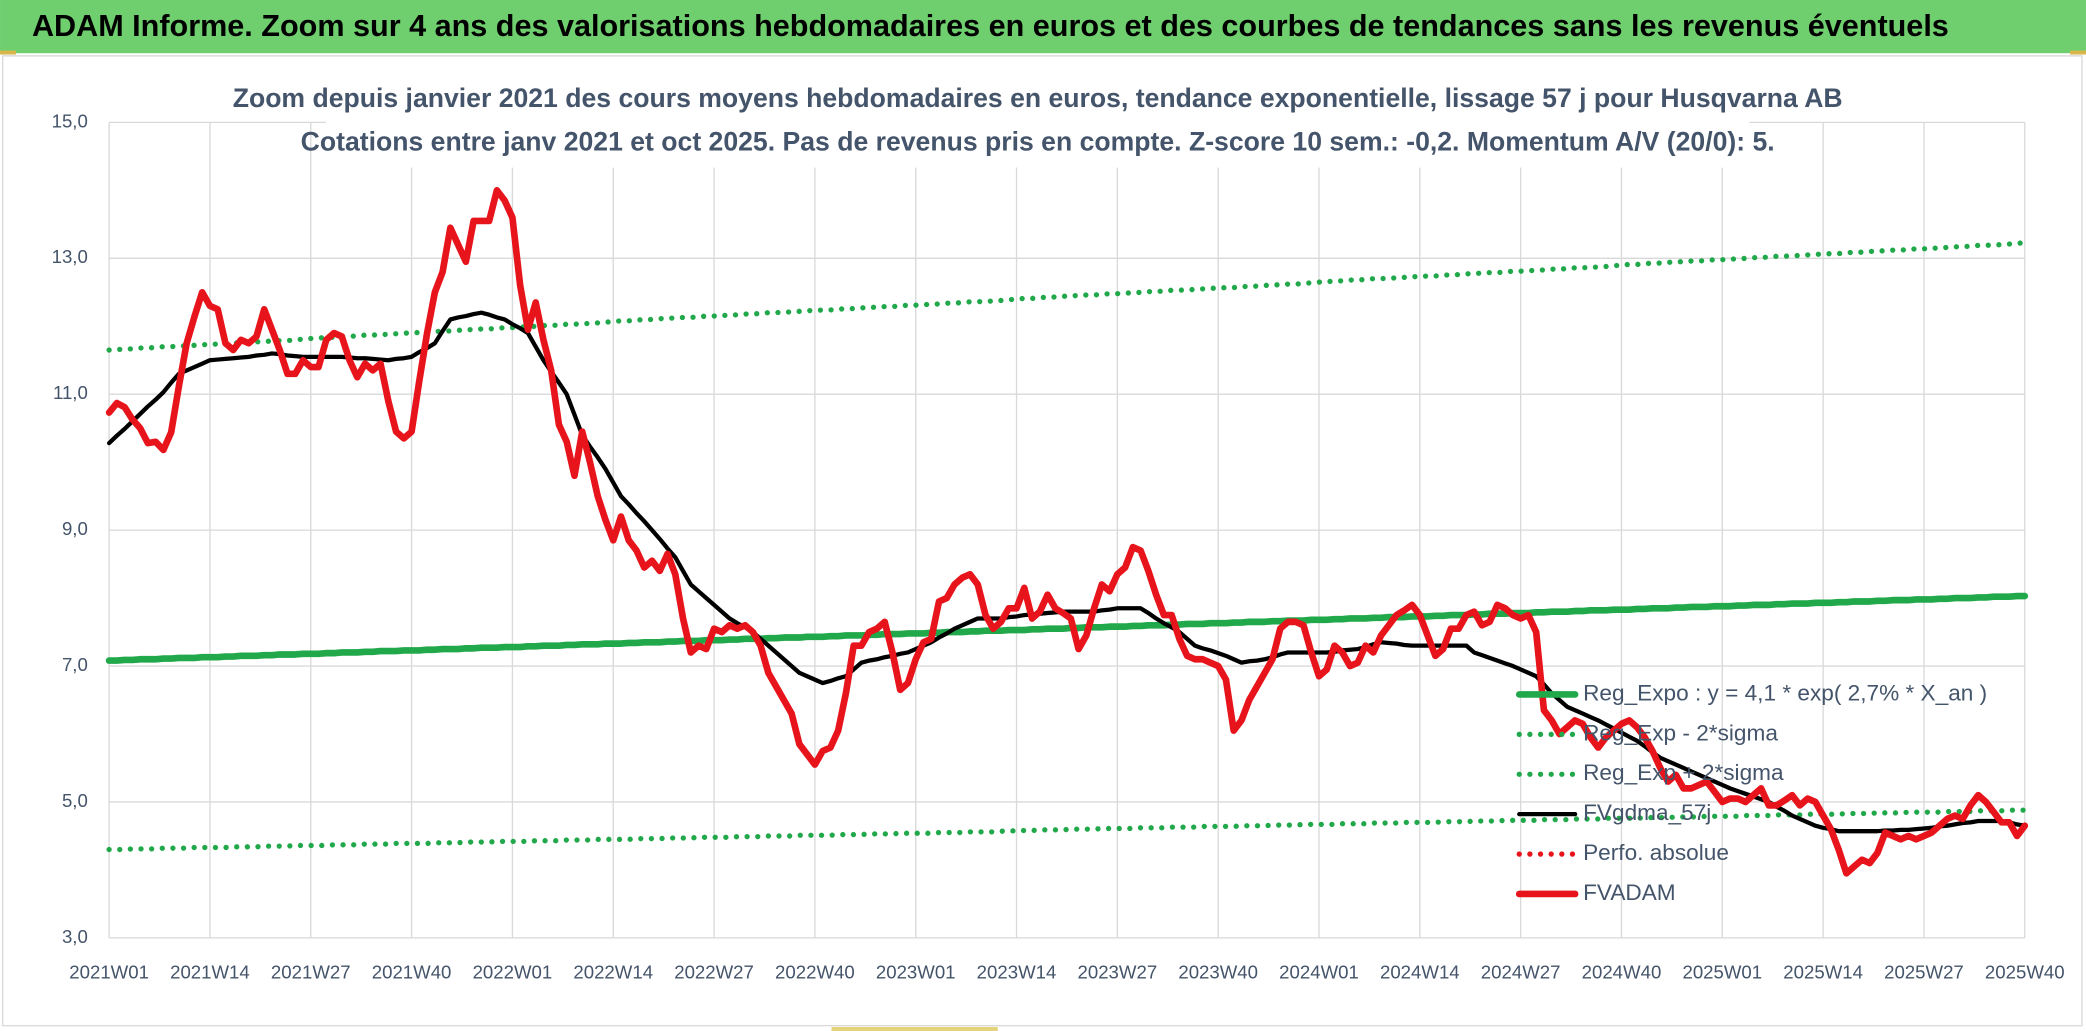  I want to click on x-tick-label: 2025W40, so click(2025, 972).